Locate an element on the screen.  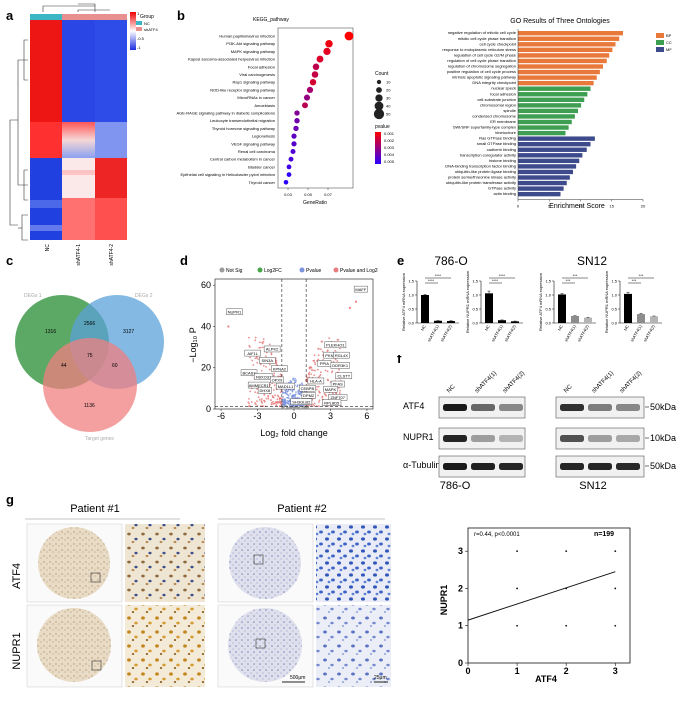
go-title: GO Results of Three Ontologies is located at coordinates (560, 21).